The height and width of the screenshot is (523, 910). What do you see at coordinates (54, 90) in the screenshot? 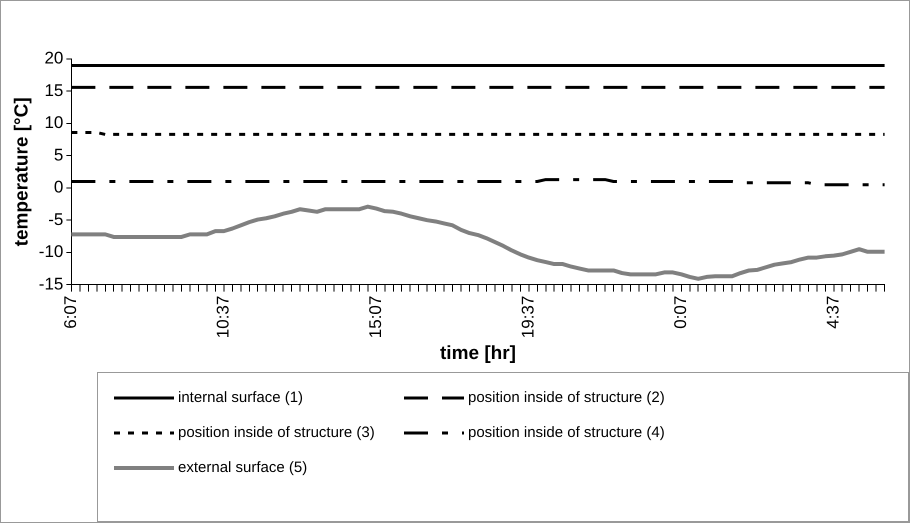
I see `y-tick-label: 15` at bounding box center [54, 90].